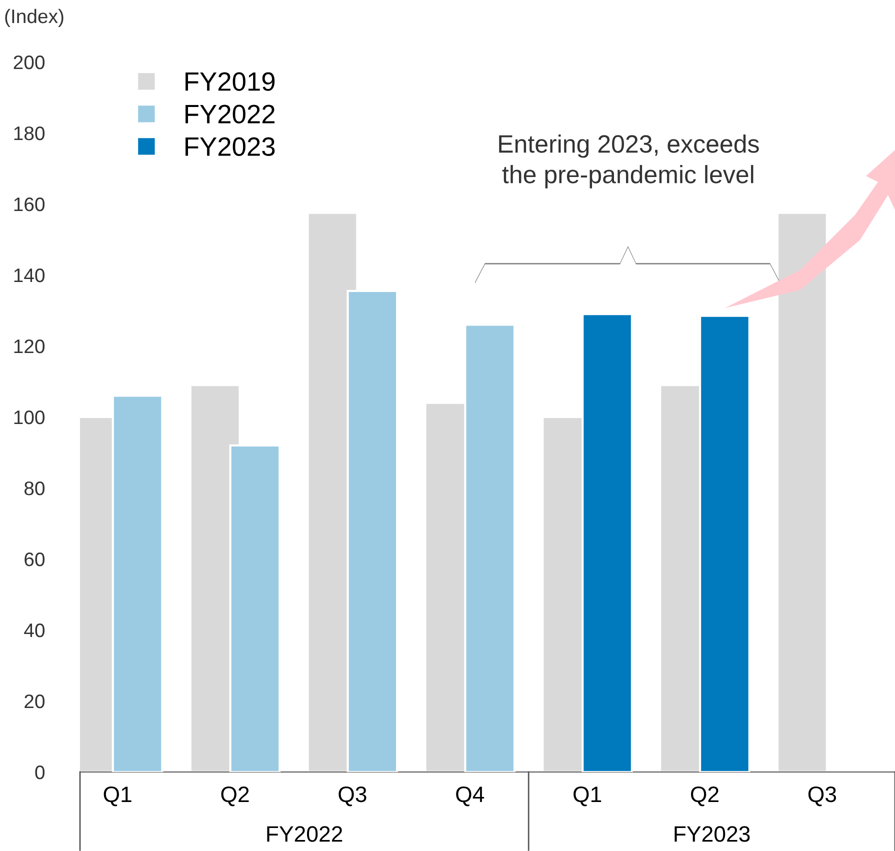 The width and height of the screenshot is (895, 851). Describe the element at coordinates (40, 772) in the screenshot. I see `y-tick-label: 0` at that location.